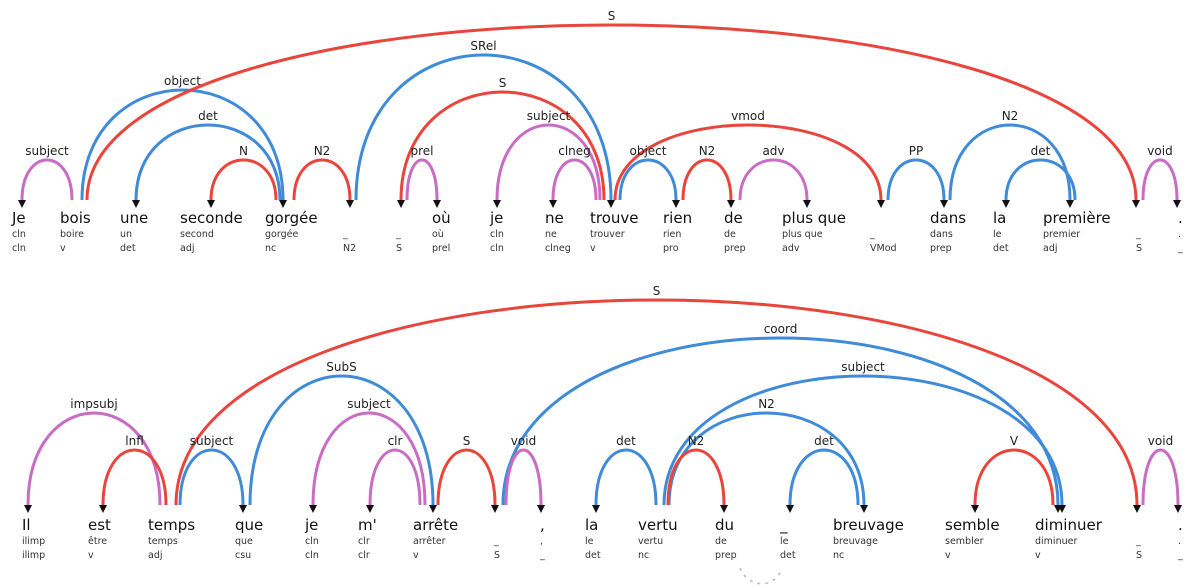  What do you see at coordinates (134, 477) in the screenshot?
I see `dependency-arc-lnfl` at bounding box center [134, 477].